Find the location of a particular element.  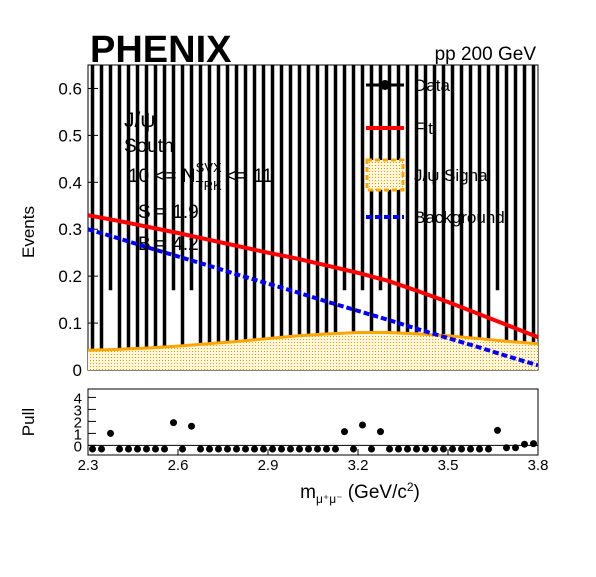

legend: Data Fit J/ψ Signal Background is located at coordinates (435, 151).